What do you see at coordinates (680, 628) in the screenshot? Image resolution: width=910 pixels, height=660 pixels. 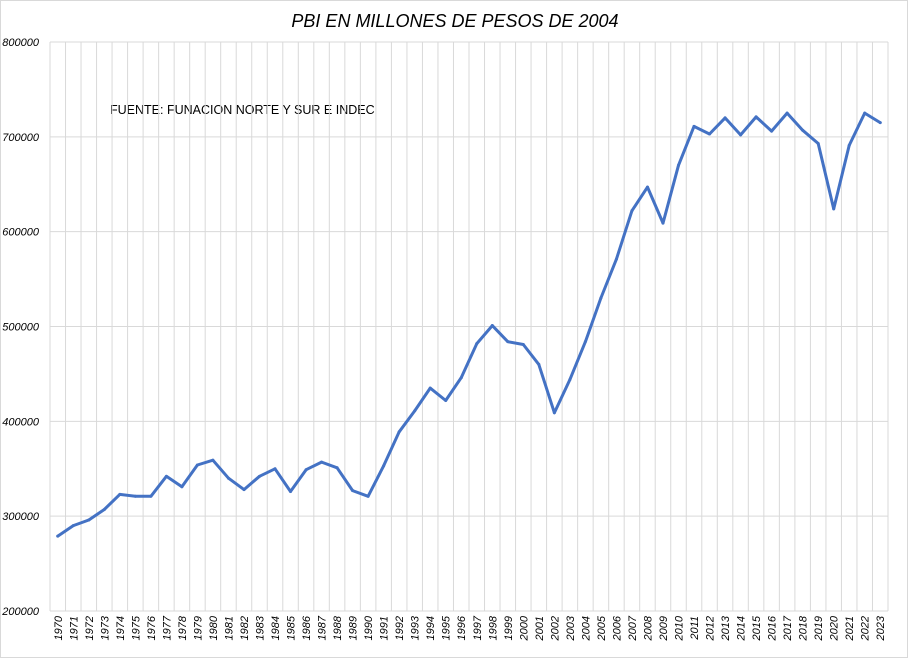 I see `x-tick-label: 2010` at bounding box center [680, 628].